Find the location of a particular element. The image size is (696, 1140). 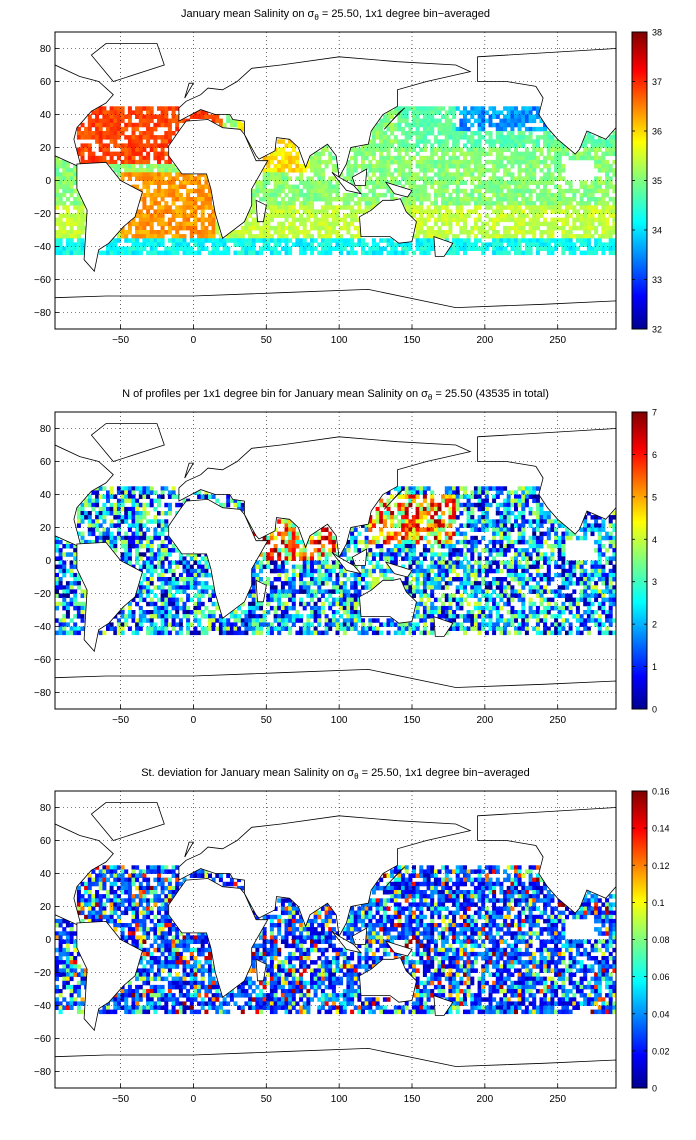

x-tick-label: 0 is located at coordinates (194, 340).